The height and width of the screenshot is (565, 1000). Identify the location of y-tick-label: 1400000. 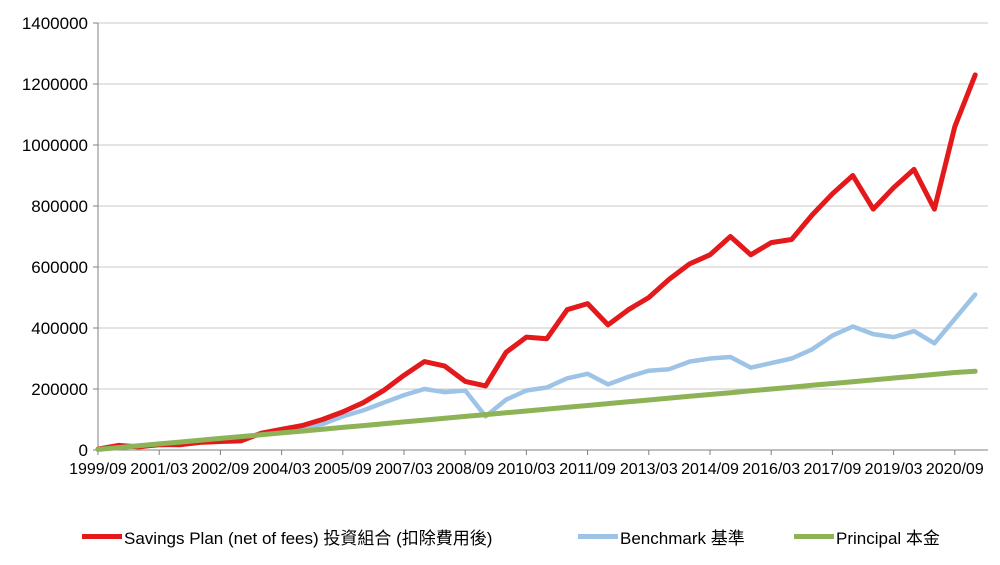
(55, 23).